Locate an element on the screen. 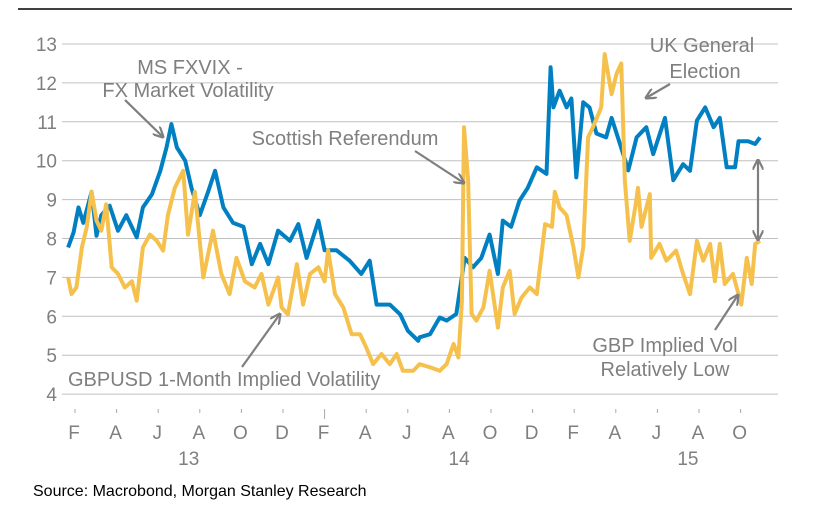 This screenshot has width=836, height=519. y-tick-label: 13 is located at coordinates (46, 45).